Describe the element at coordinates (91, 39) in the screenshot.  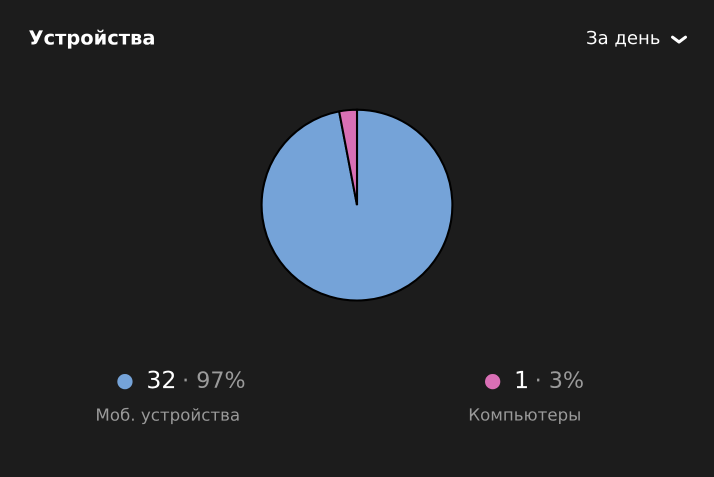
I see `chart-title: Устройства` at that location.